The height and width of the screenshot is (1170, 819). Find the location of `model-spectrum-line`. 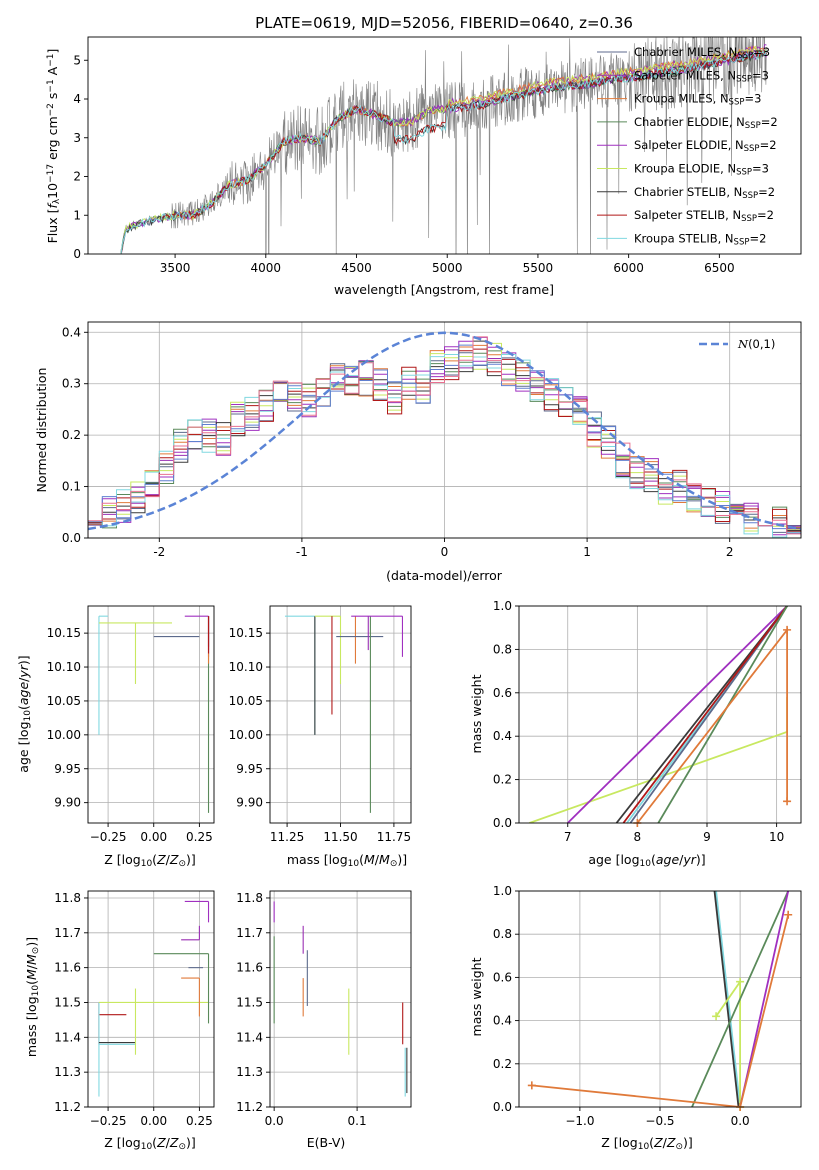

model-spectrum-line is located at coordinates (443, 149).